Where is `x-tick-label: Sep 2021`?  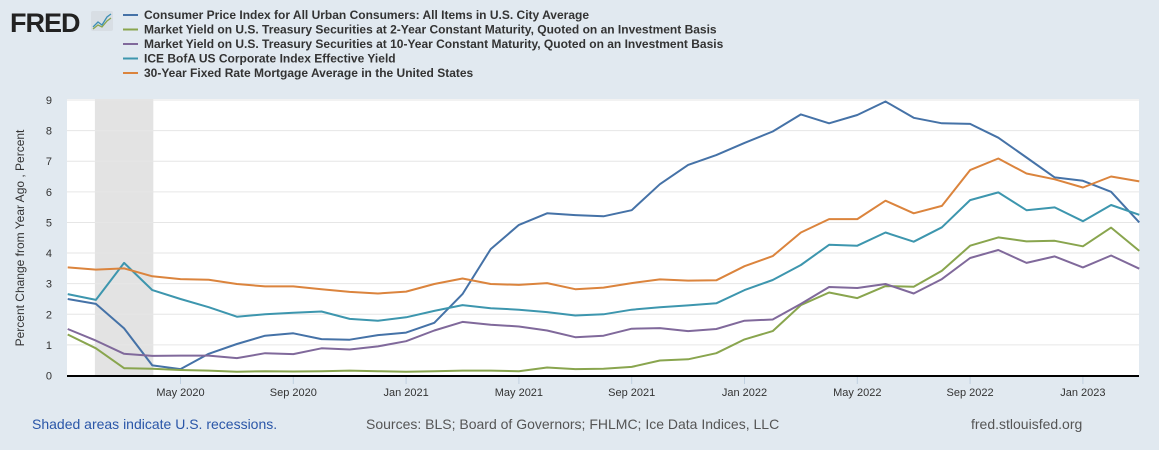
x-tick-label: Sep 2021 is located at coordinates (631, 393).